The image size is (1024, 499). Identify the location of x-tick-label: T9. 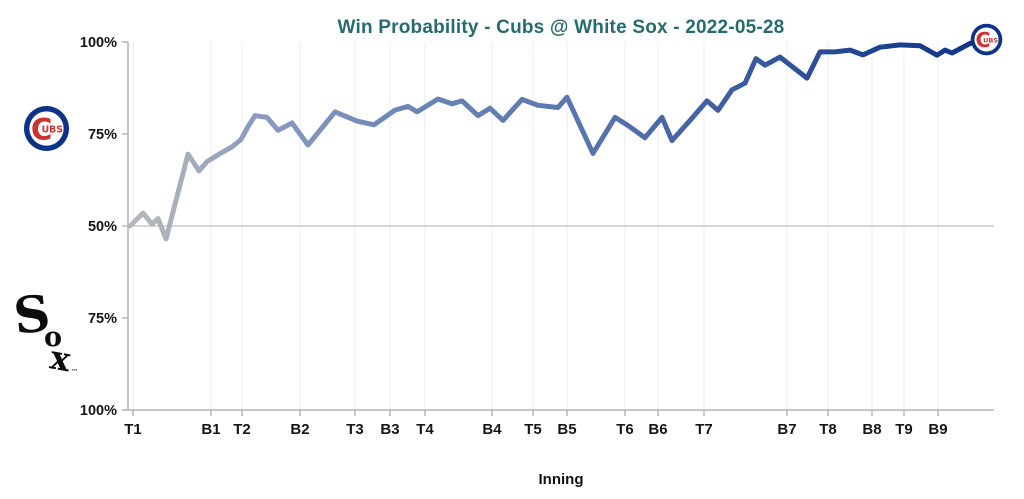
(904, 429).